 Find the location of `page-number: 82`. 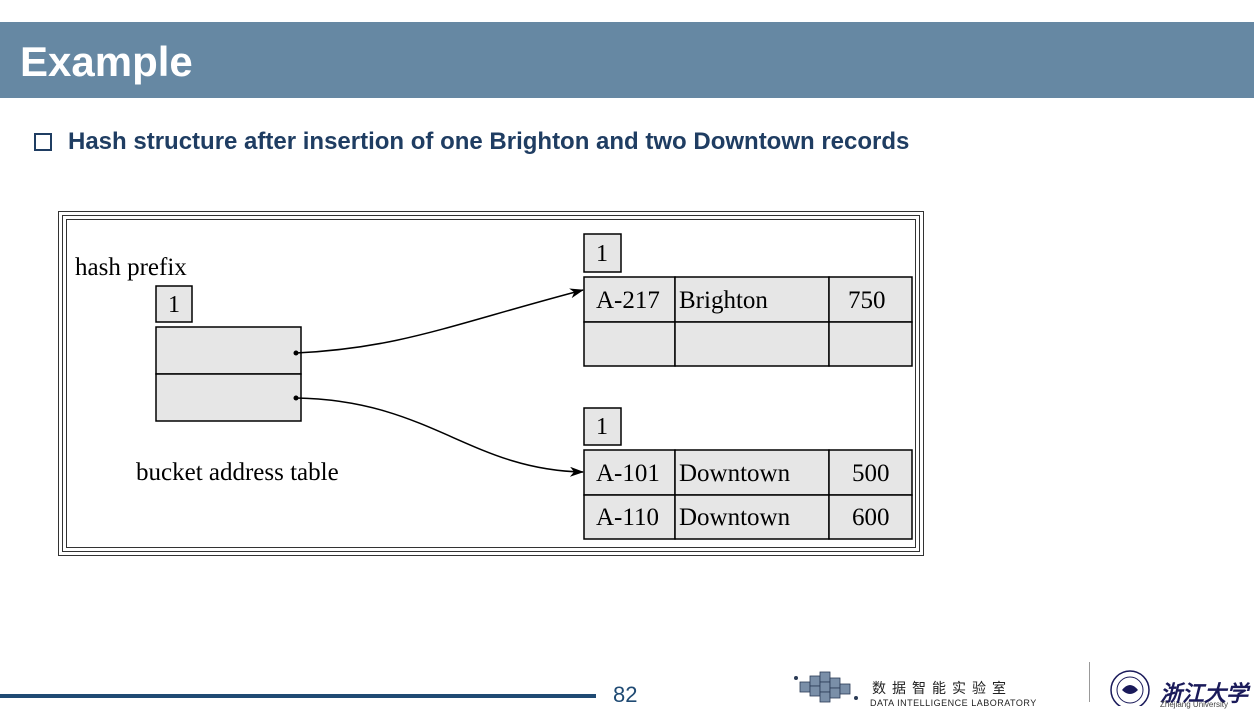

page-number: 82 is located at coordinates (625, 694).